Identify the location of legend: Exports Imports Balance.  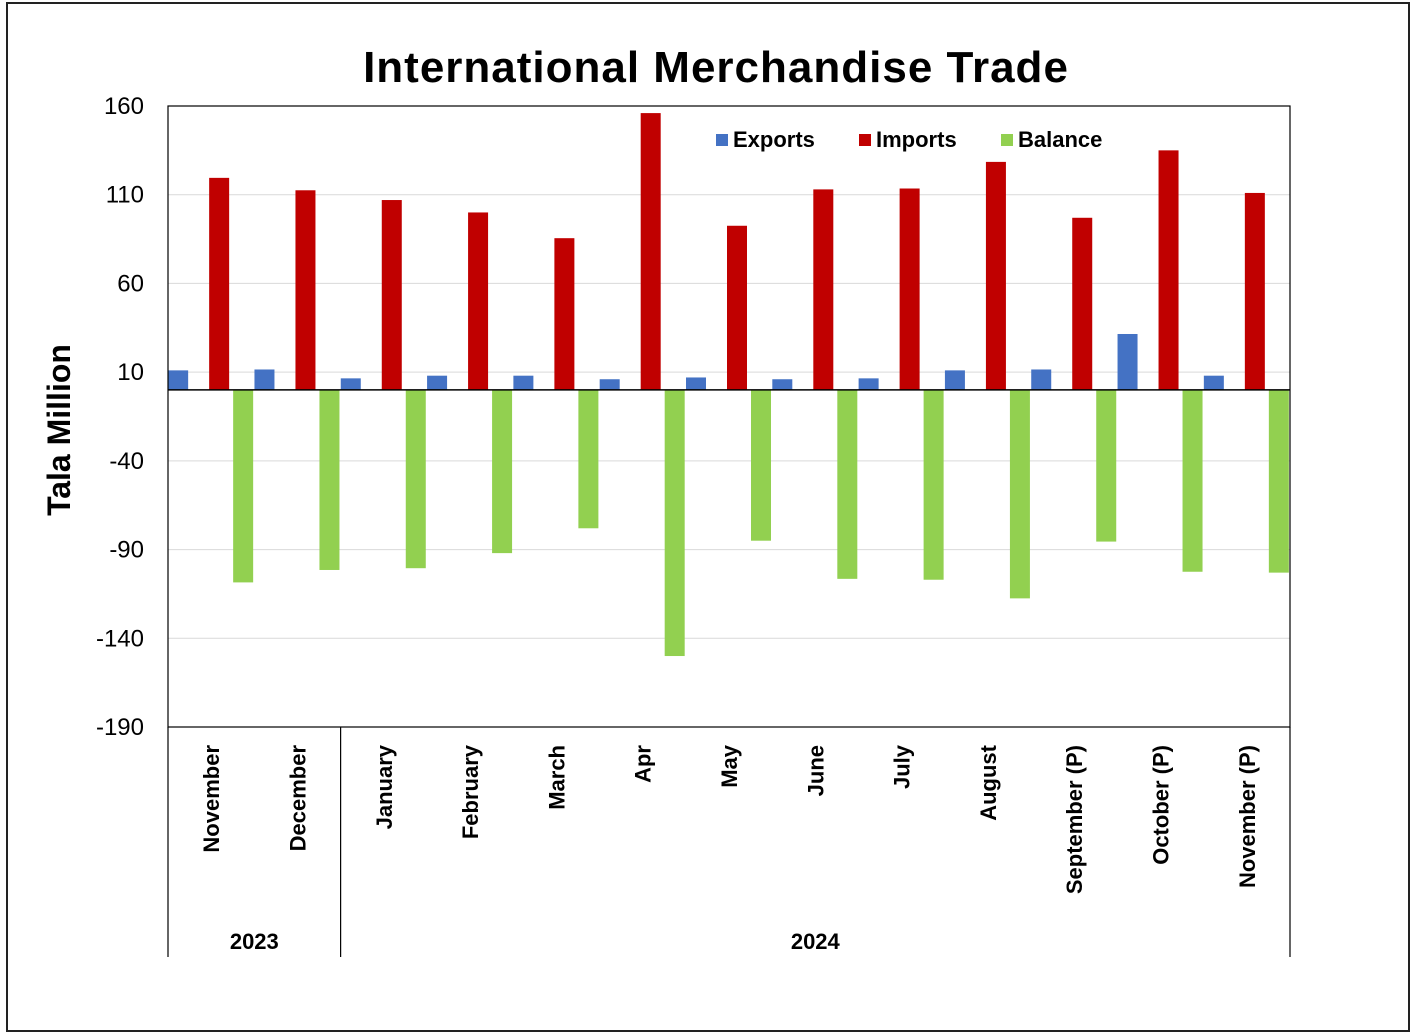
(909, 139).